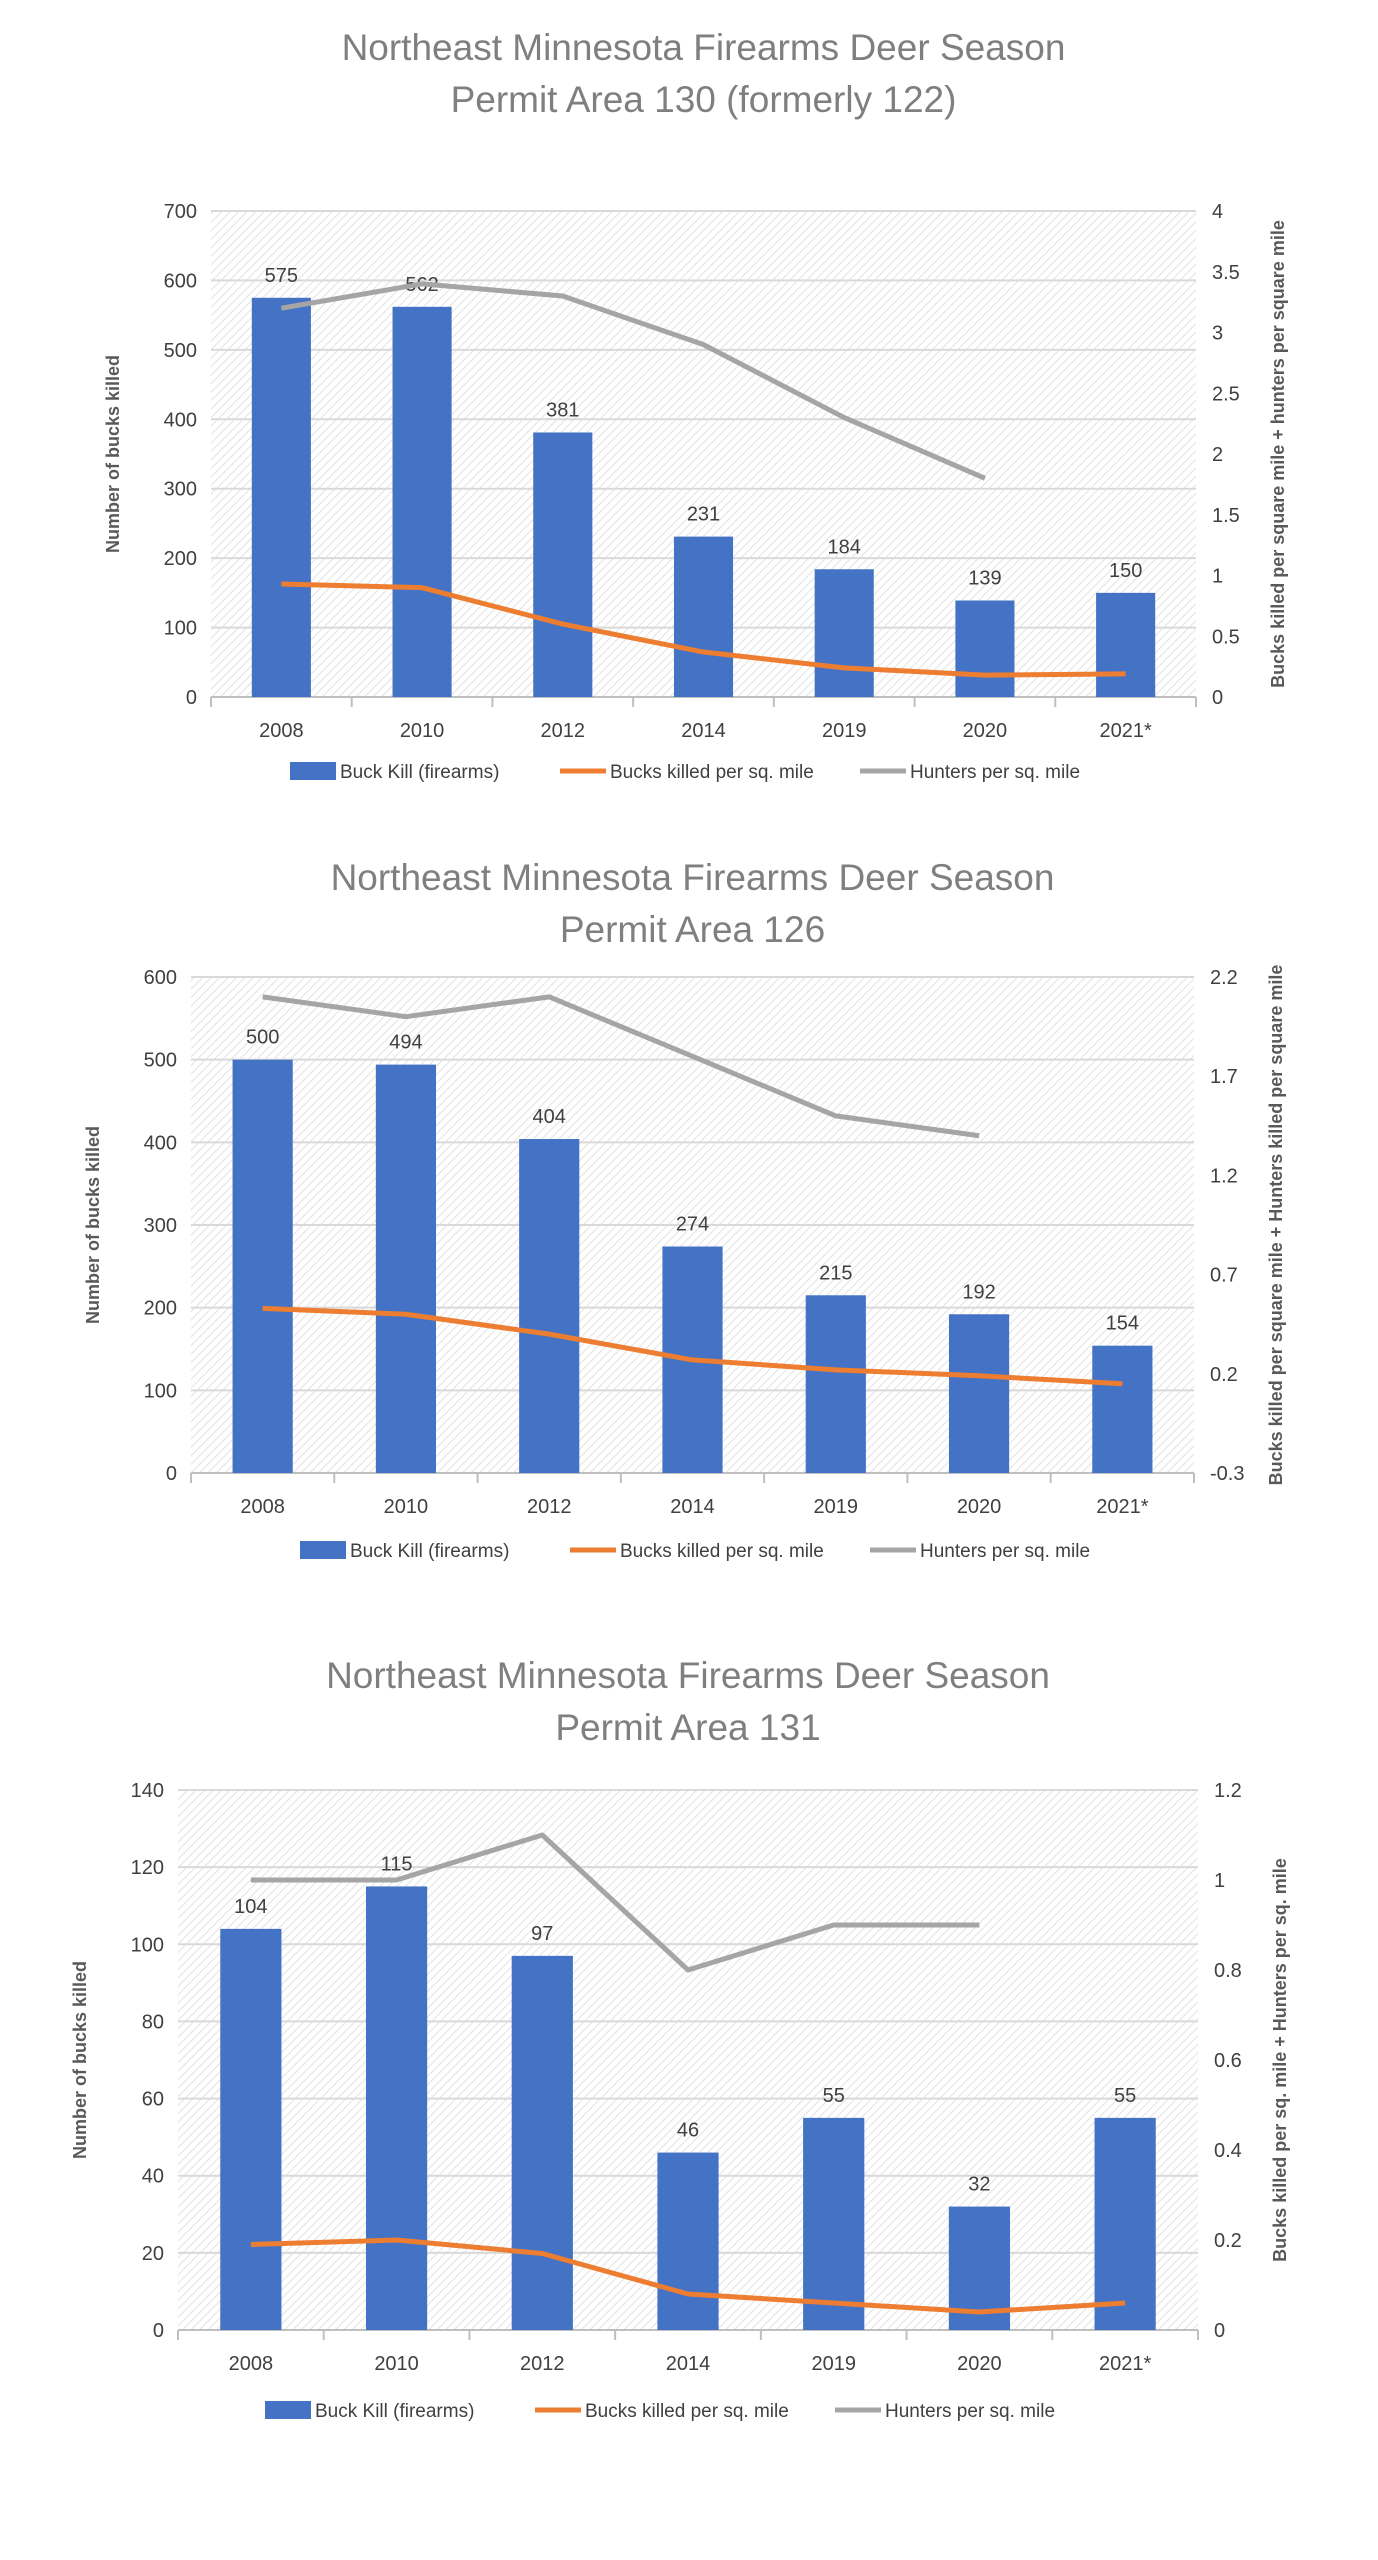  Describe the element at coordinates (147, 1791) in the screenshot. I see `y-tick-label: 140` at that location.